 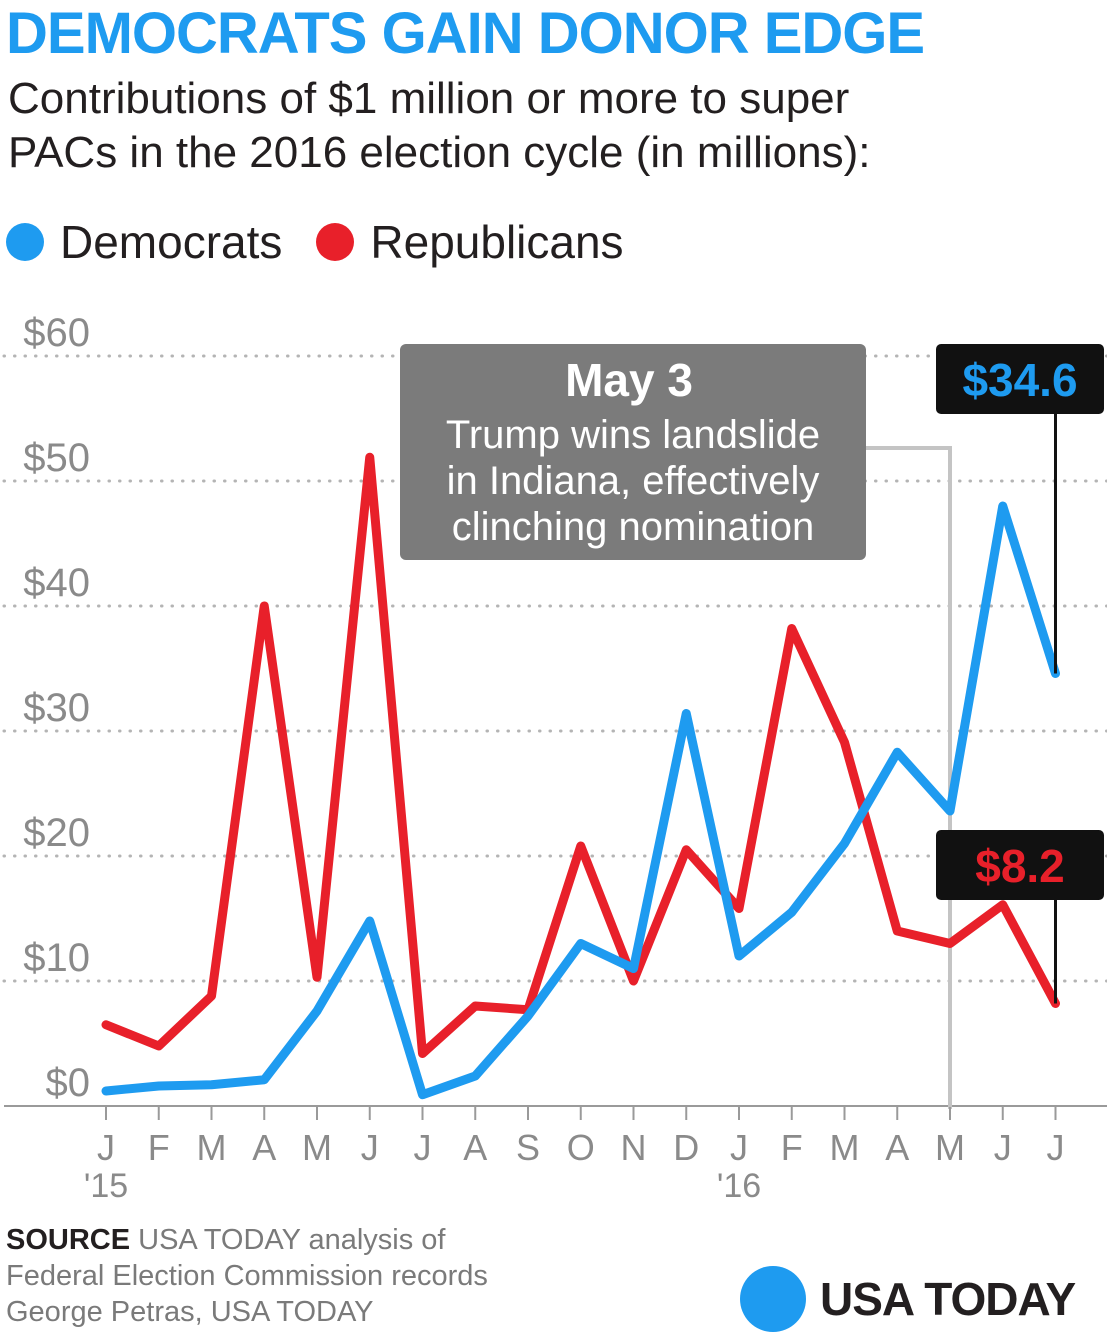 I want to click on y-tick-label: $40, so click(x=56, y=583).